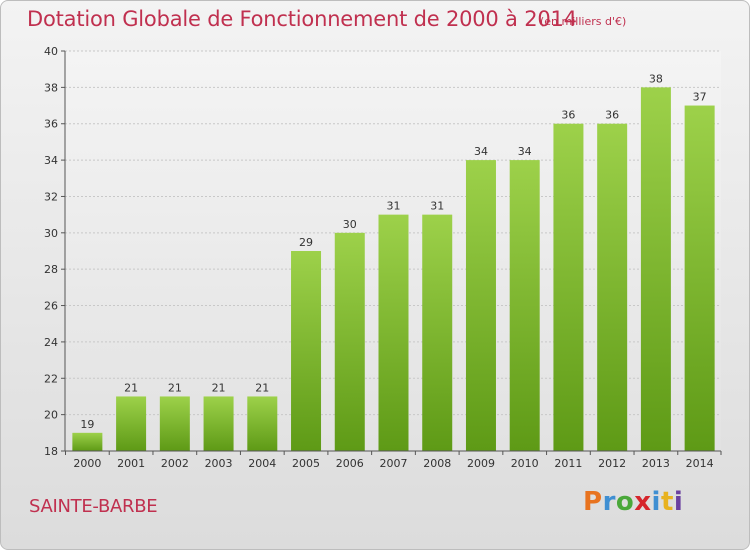 This screenshot has height=550, width=750. What do you see at coordinates (306, 242) in the screenshot?
I see `value-label-2005: 29` at bounding box center [306, 242].